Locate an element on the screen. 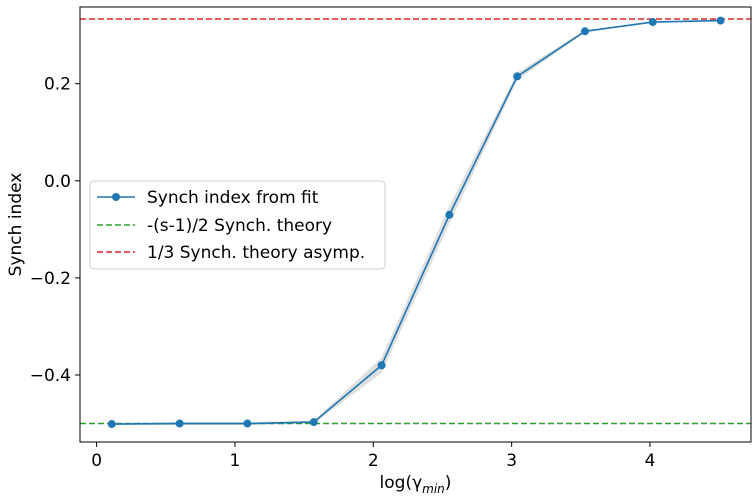 Image resolution: width=756 pixels, height=500 pixels. x-axis-label-close: ) is located at coordinates (448, 483).